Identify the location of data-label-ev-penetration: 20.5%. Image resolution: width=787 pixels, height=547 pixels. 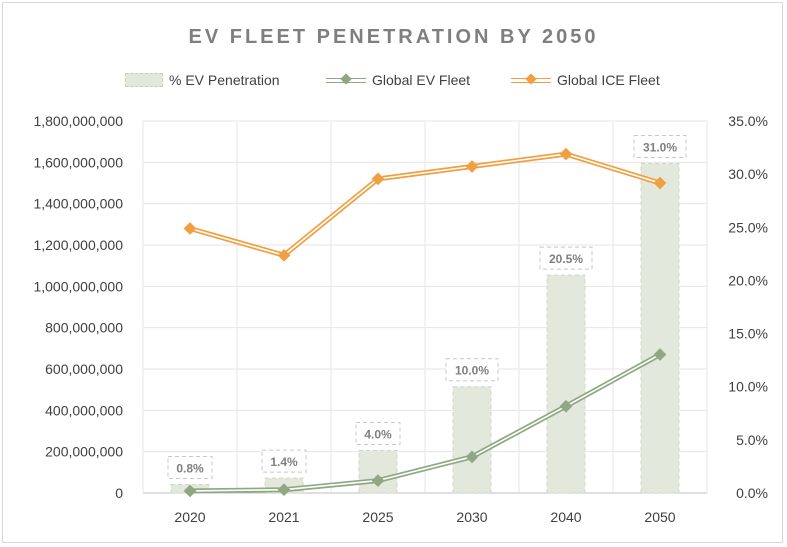
(566, 259).